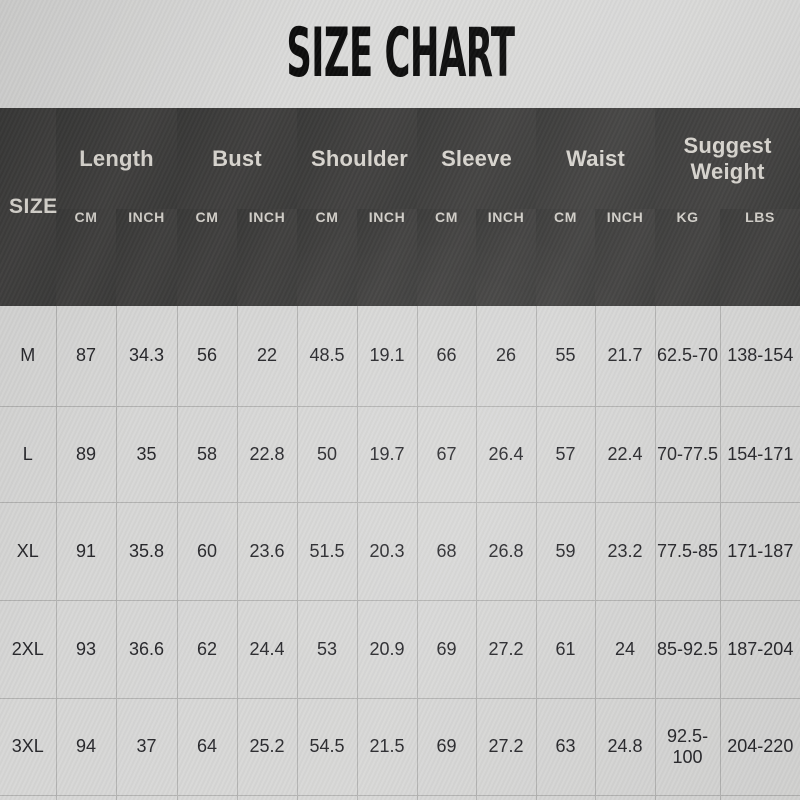  I want to click on cell: 35, so click(146, 453).